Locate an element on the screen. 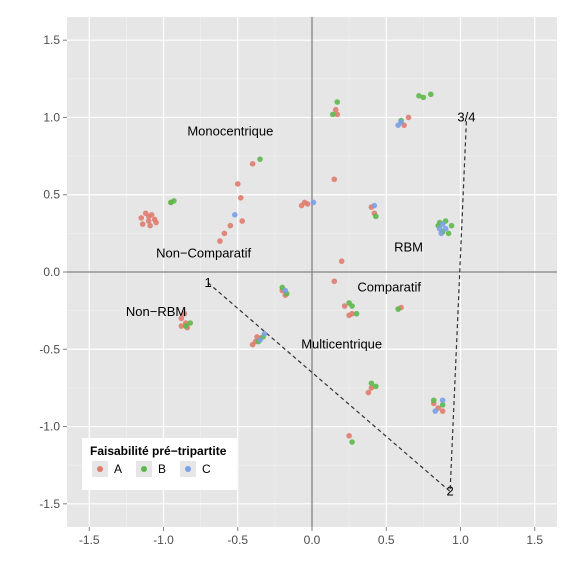 Image resolution: width=576 pixels, height=576 pixels. annotation-label: Non−RBM is located at coordinates (156, 311).